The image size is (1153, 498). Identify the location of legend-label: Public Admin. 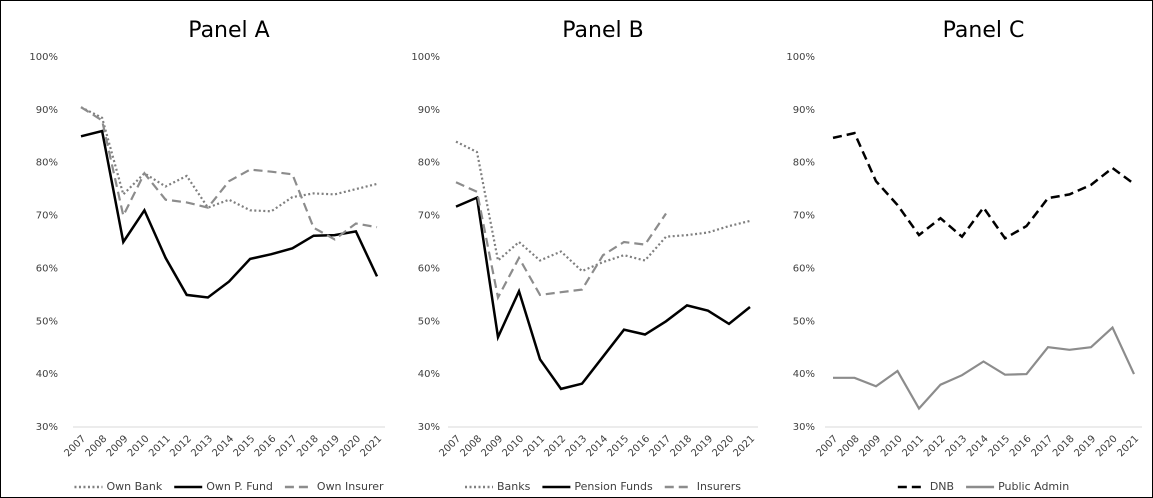
(1033, 486).